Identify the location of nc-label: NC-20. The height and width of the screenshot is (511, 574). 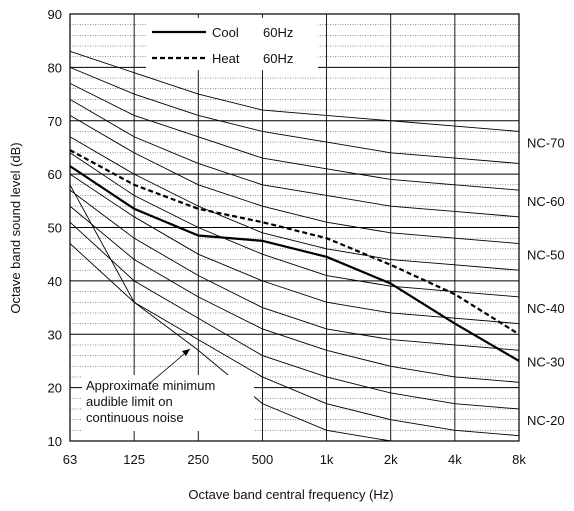
(546, 420).